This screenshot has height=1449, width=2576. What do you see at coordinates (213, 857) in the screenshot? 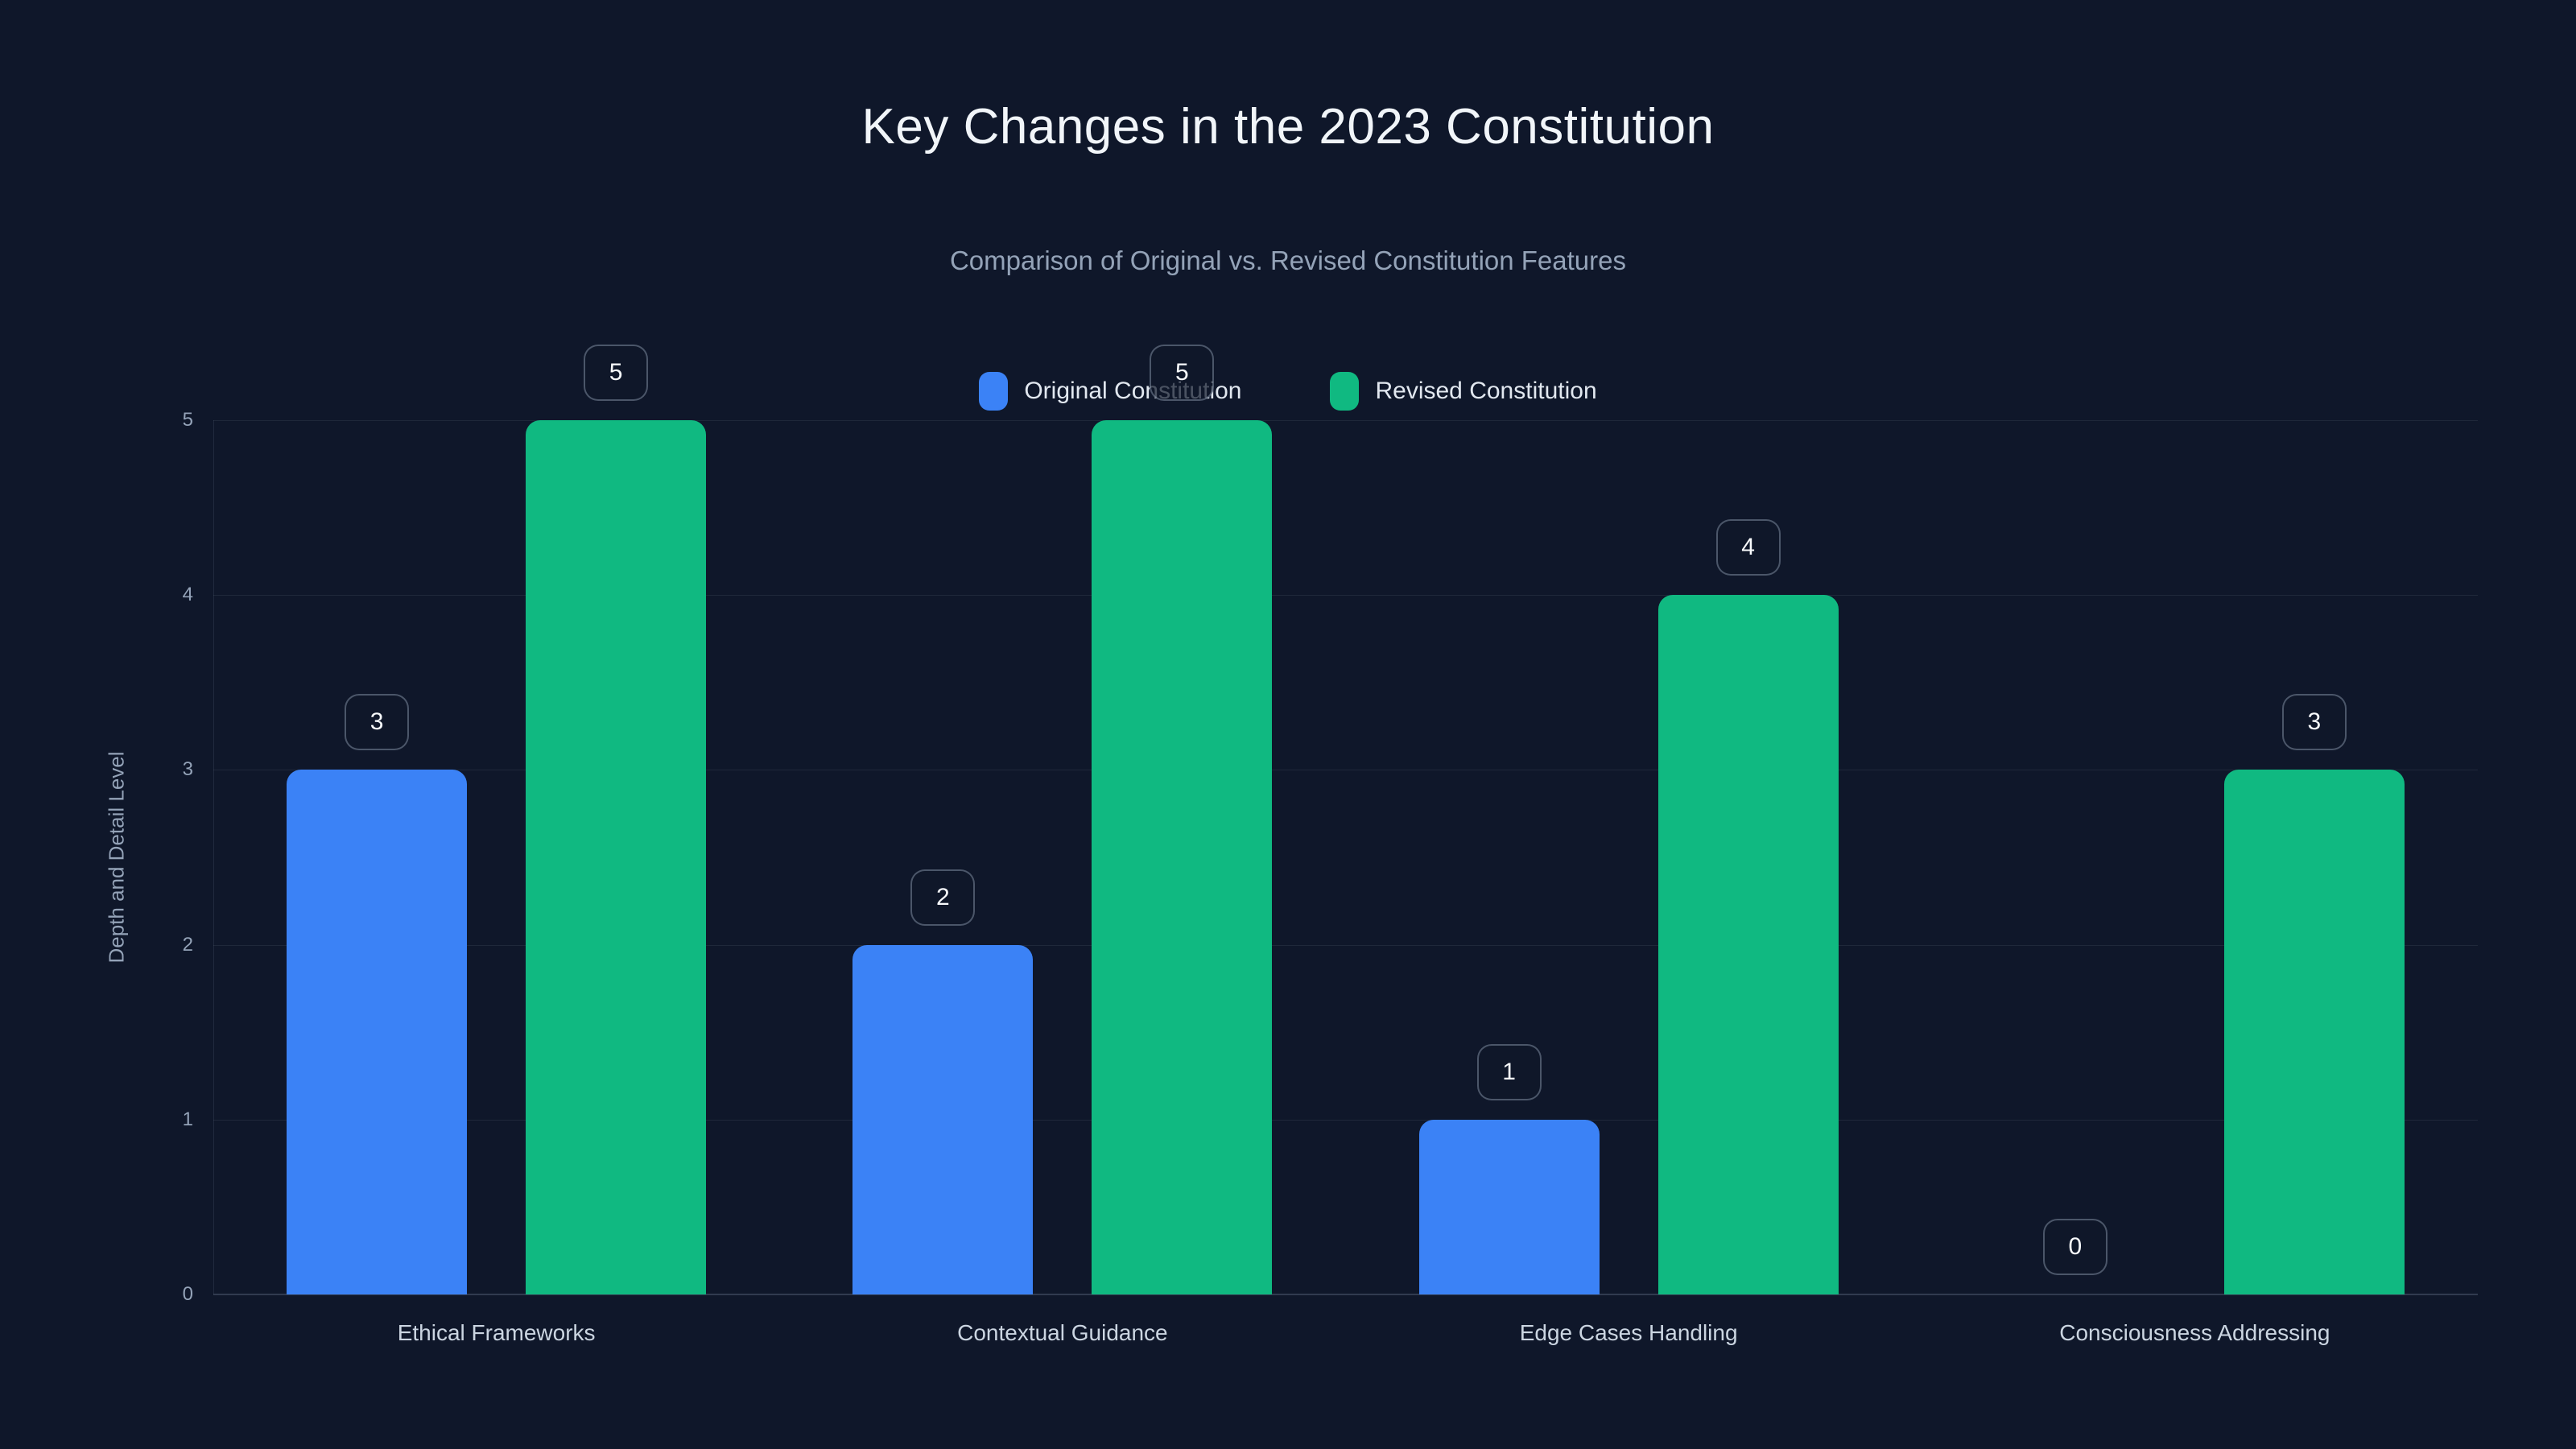
I see `y-axis-line` at bounding box center [213, 857].